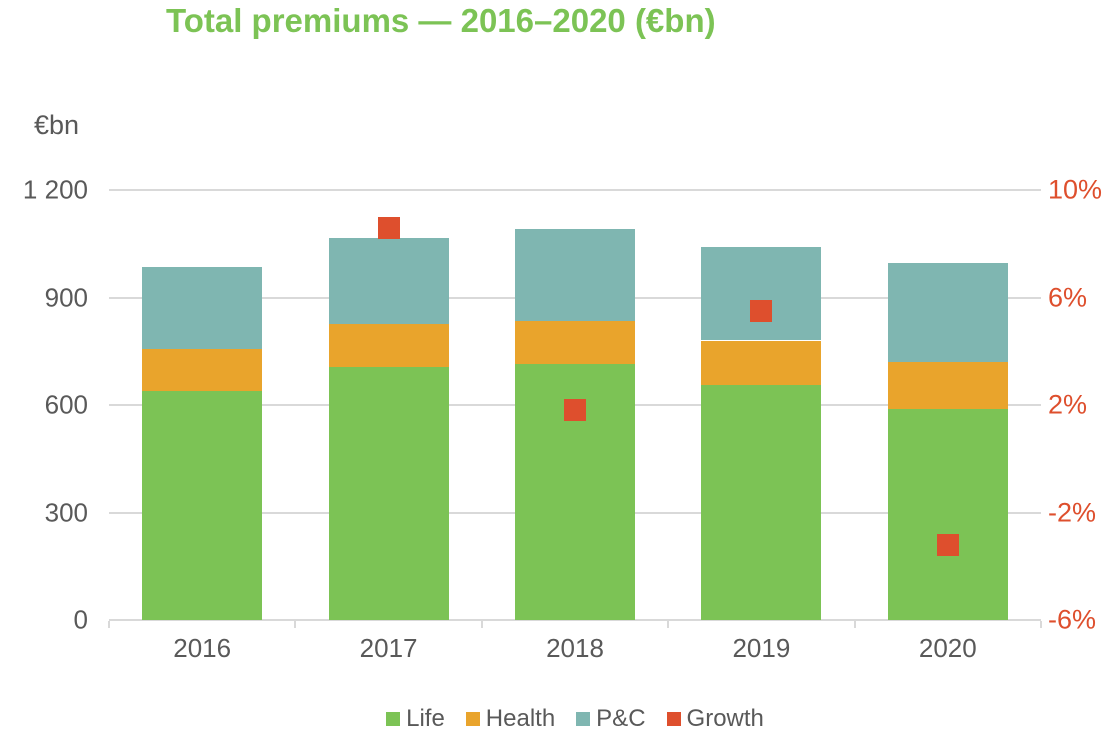 This screenshot has width=1105, height=732. Describe the element at coordinates (1072, 619) in the screenshot. I see `right-axis-tick--6%: -6%` at that location.